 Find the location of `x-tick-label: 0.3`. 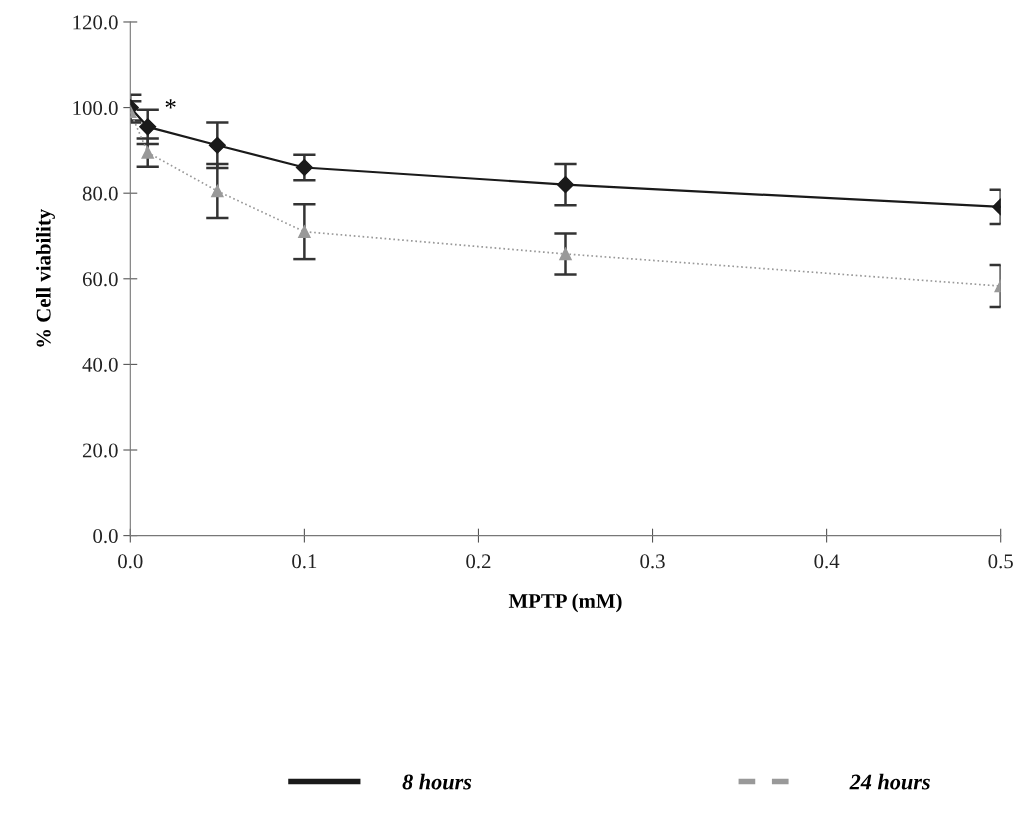

x-tick-label: 0.3 is located at coordinates (652, 561).